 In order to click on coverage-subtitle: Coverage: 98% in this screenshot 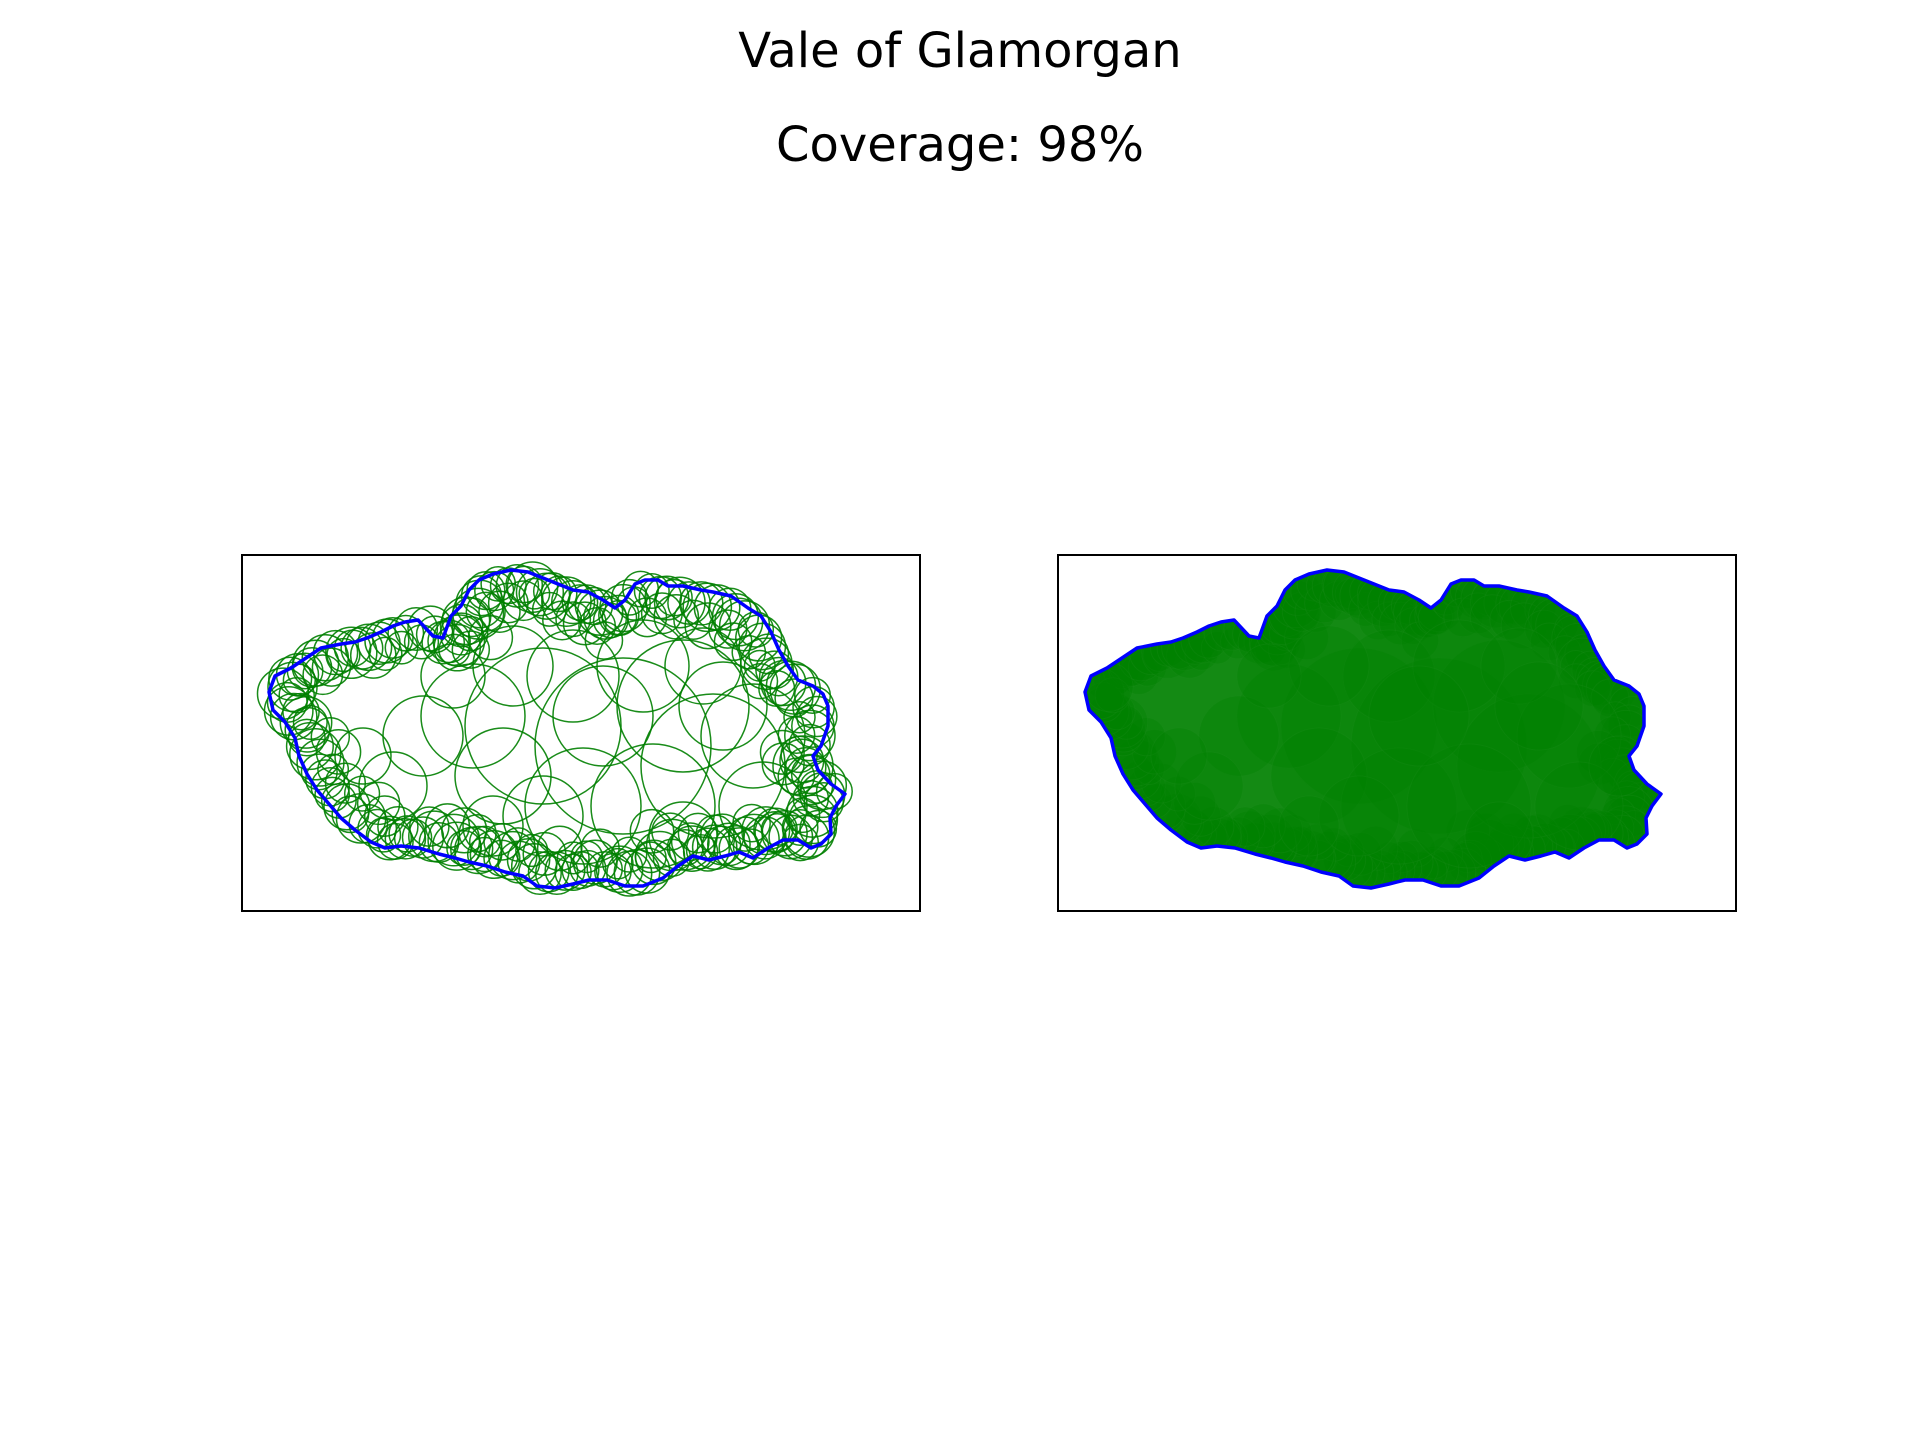, I will do `click(960, 145)`.